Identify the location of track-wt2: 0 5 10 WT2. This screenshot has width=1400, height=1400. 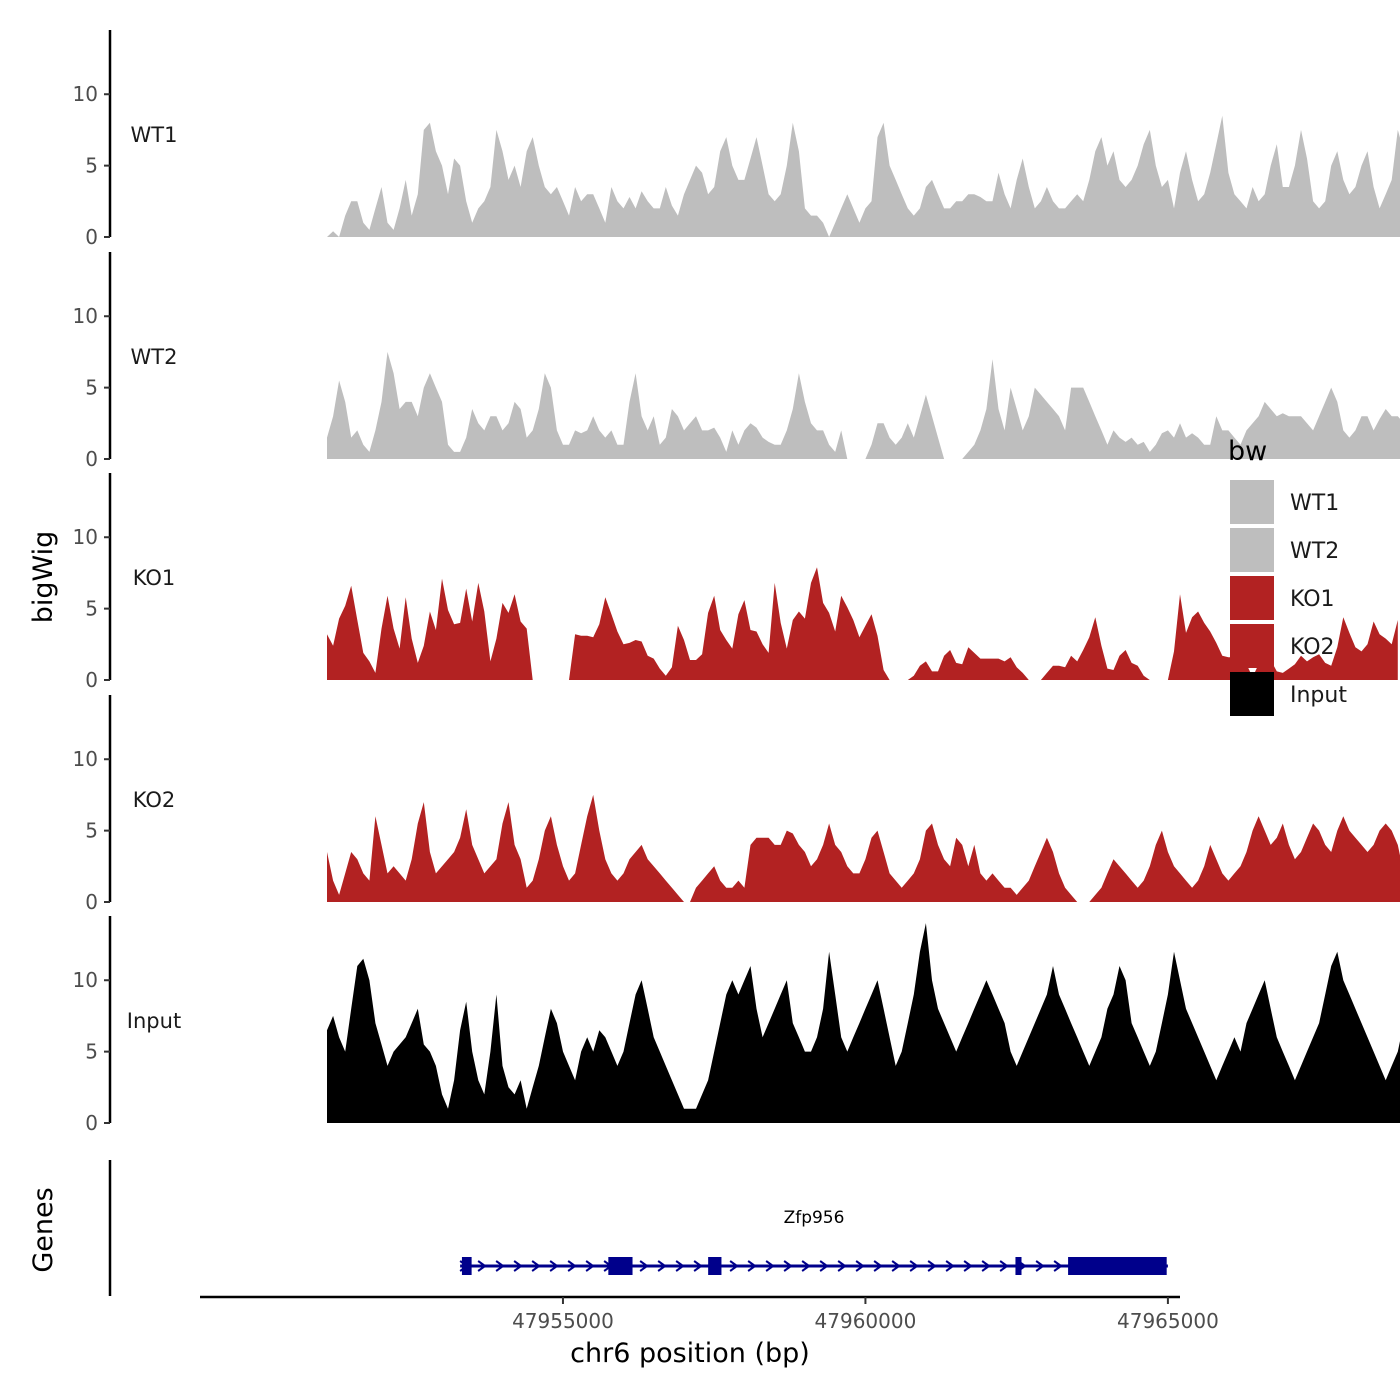
(736, 361).